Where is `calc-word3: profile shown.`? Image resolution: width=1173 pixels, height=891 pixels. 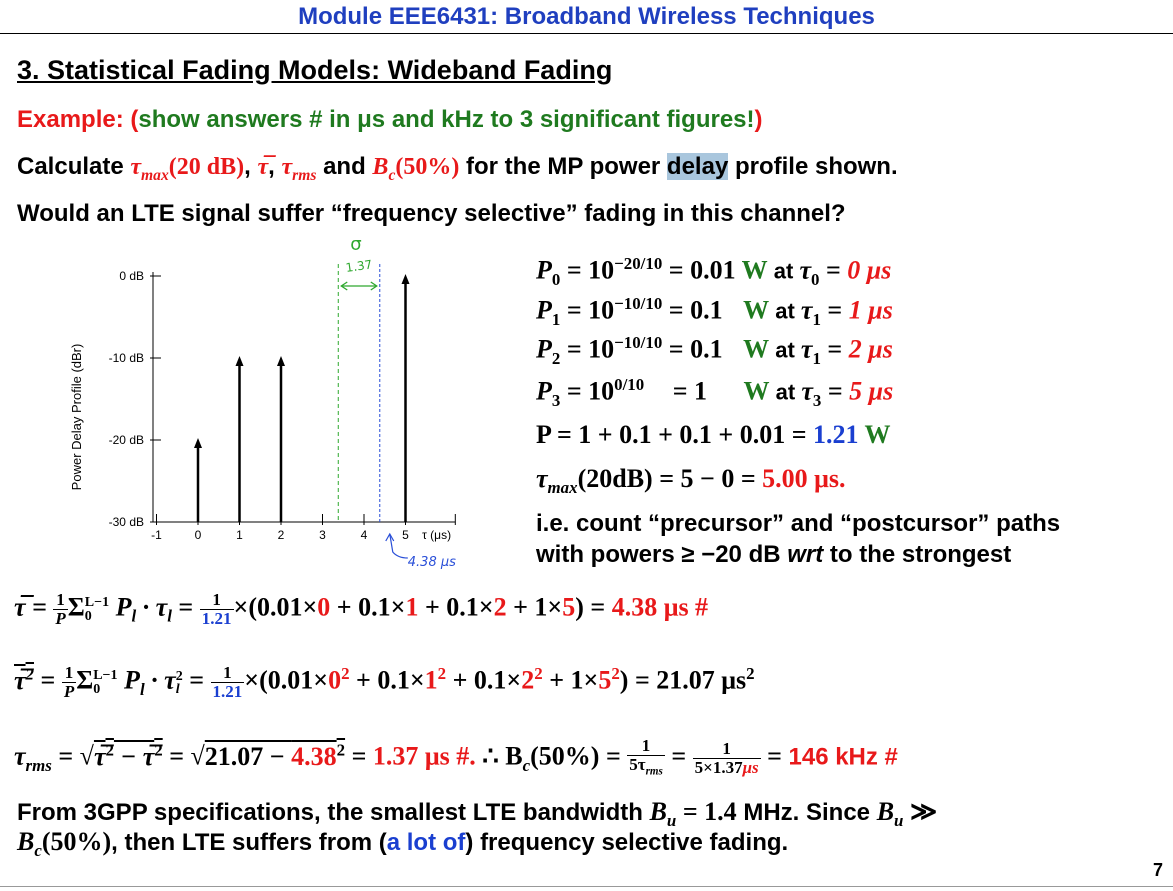
calc-word3: profile shown. is located at coordinates (813, 166).